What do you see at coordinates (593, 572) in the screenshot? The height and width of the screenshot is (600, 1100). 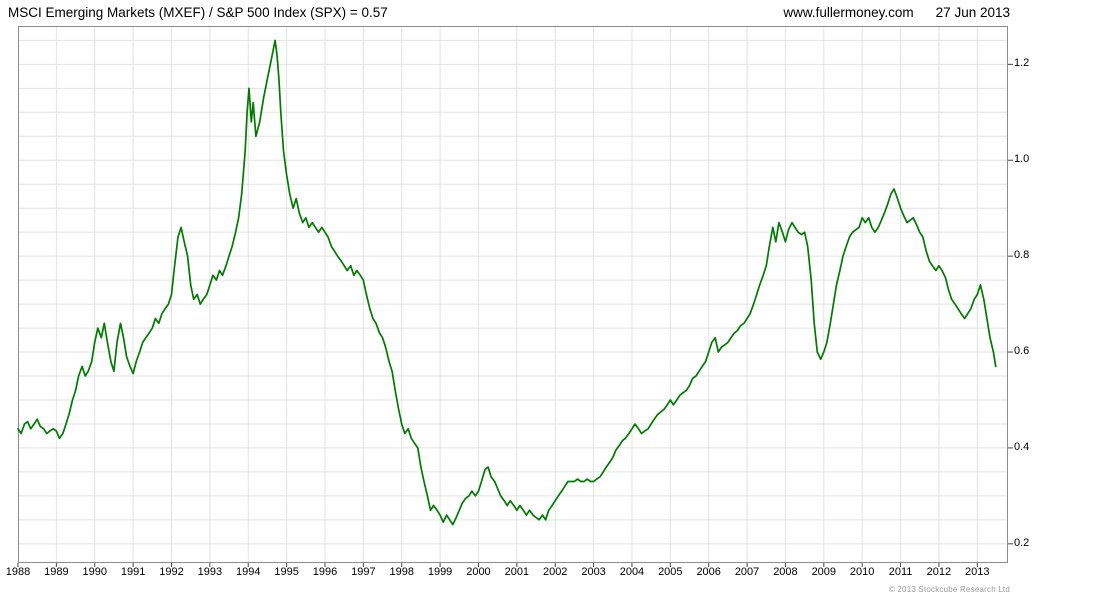 I see `x-tick-label: 2003` at bounding box center [593, 572].